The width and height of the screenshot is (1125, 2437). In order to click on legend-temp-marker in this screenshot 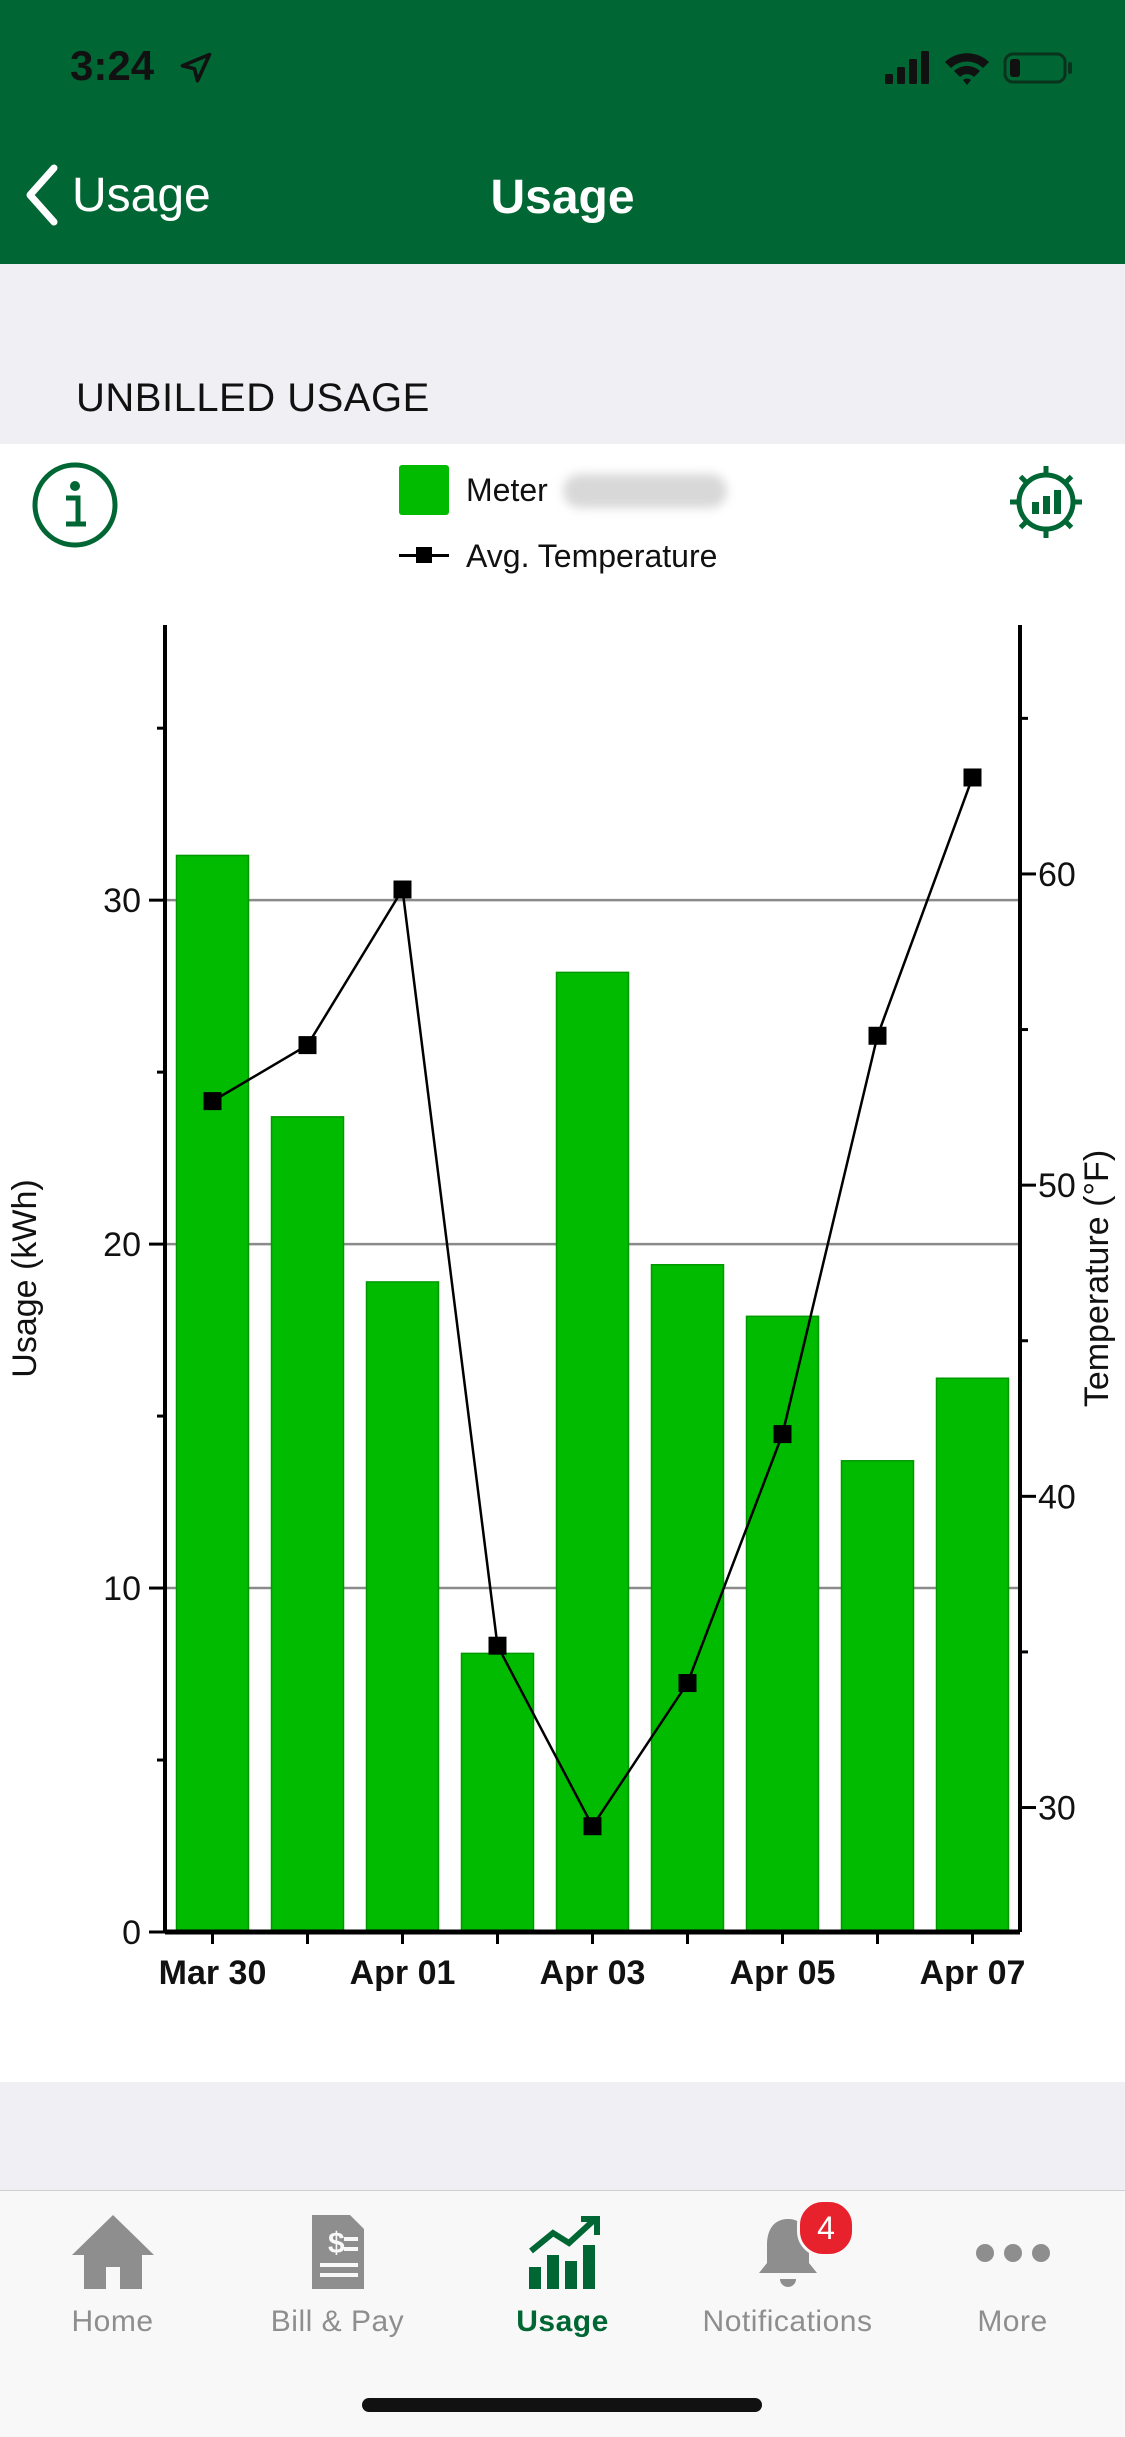, I will do `click(424, 555)`.